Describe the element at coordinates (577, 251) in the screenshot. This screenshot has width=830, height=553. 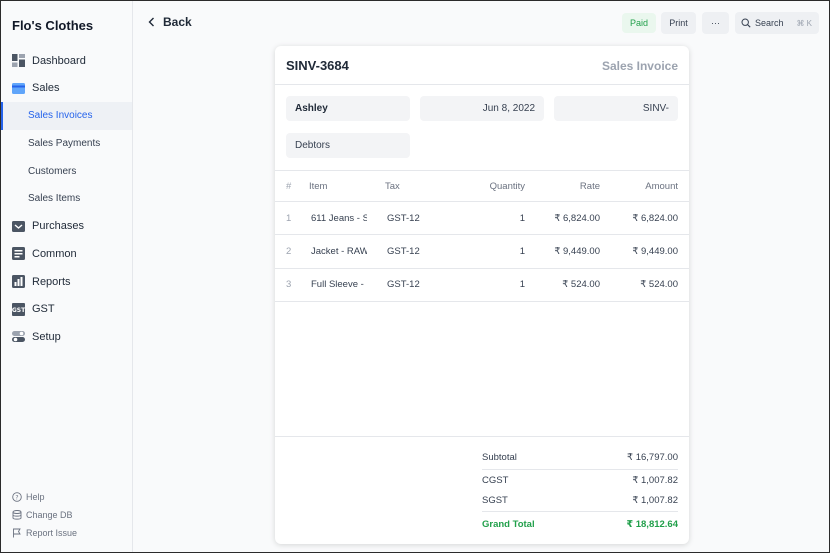
I see `rate-cell: ₹ 9,449.00` at that location.